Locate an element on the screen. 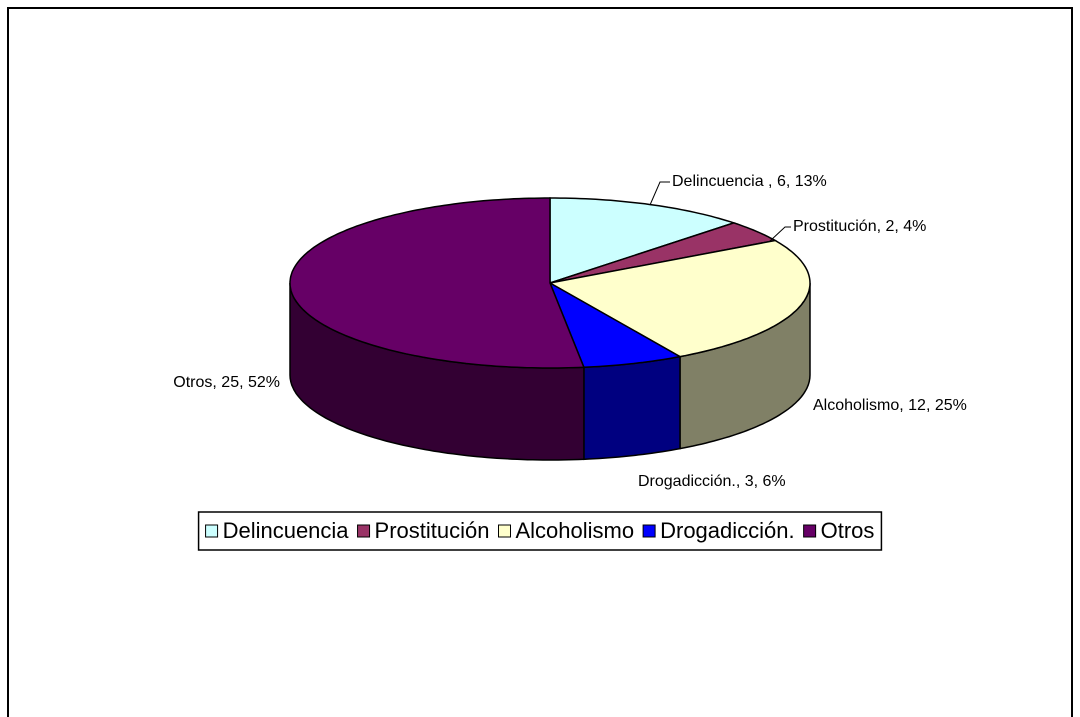 The image size is (1080, 717). legend-item: Alcoholismo is located at coordinates (566, 530).